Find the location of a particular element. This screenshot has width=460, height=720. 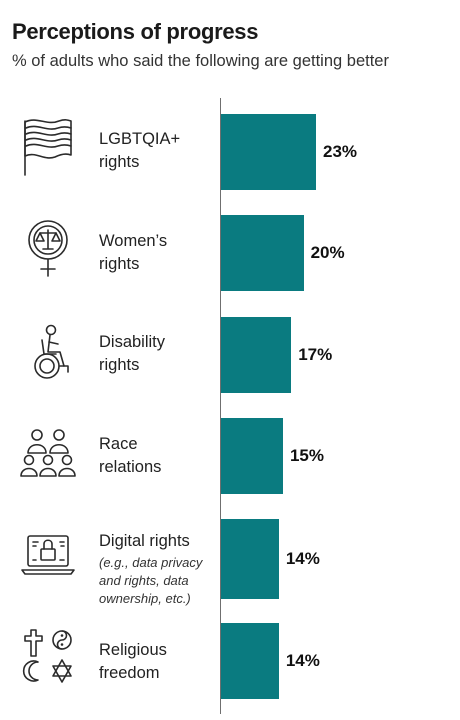

female-symbol-scales-icon is located at coordinates (48, 250).